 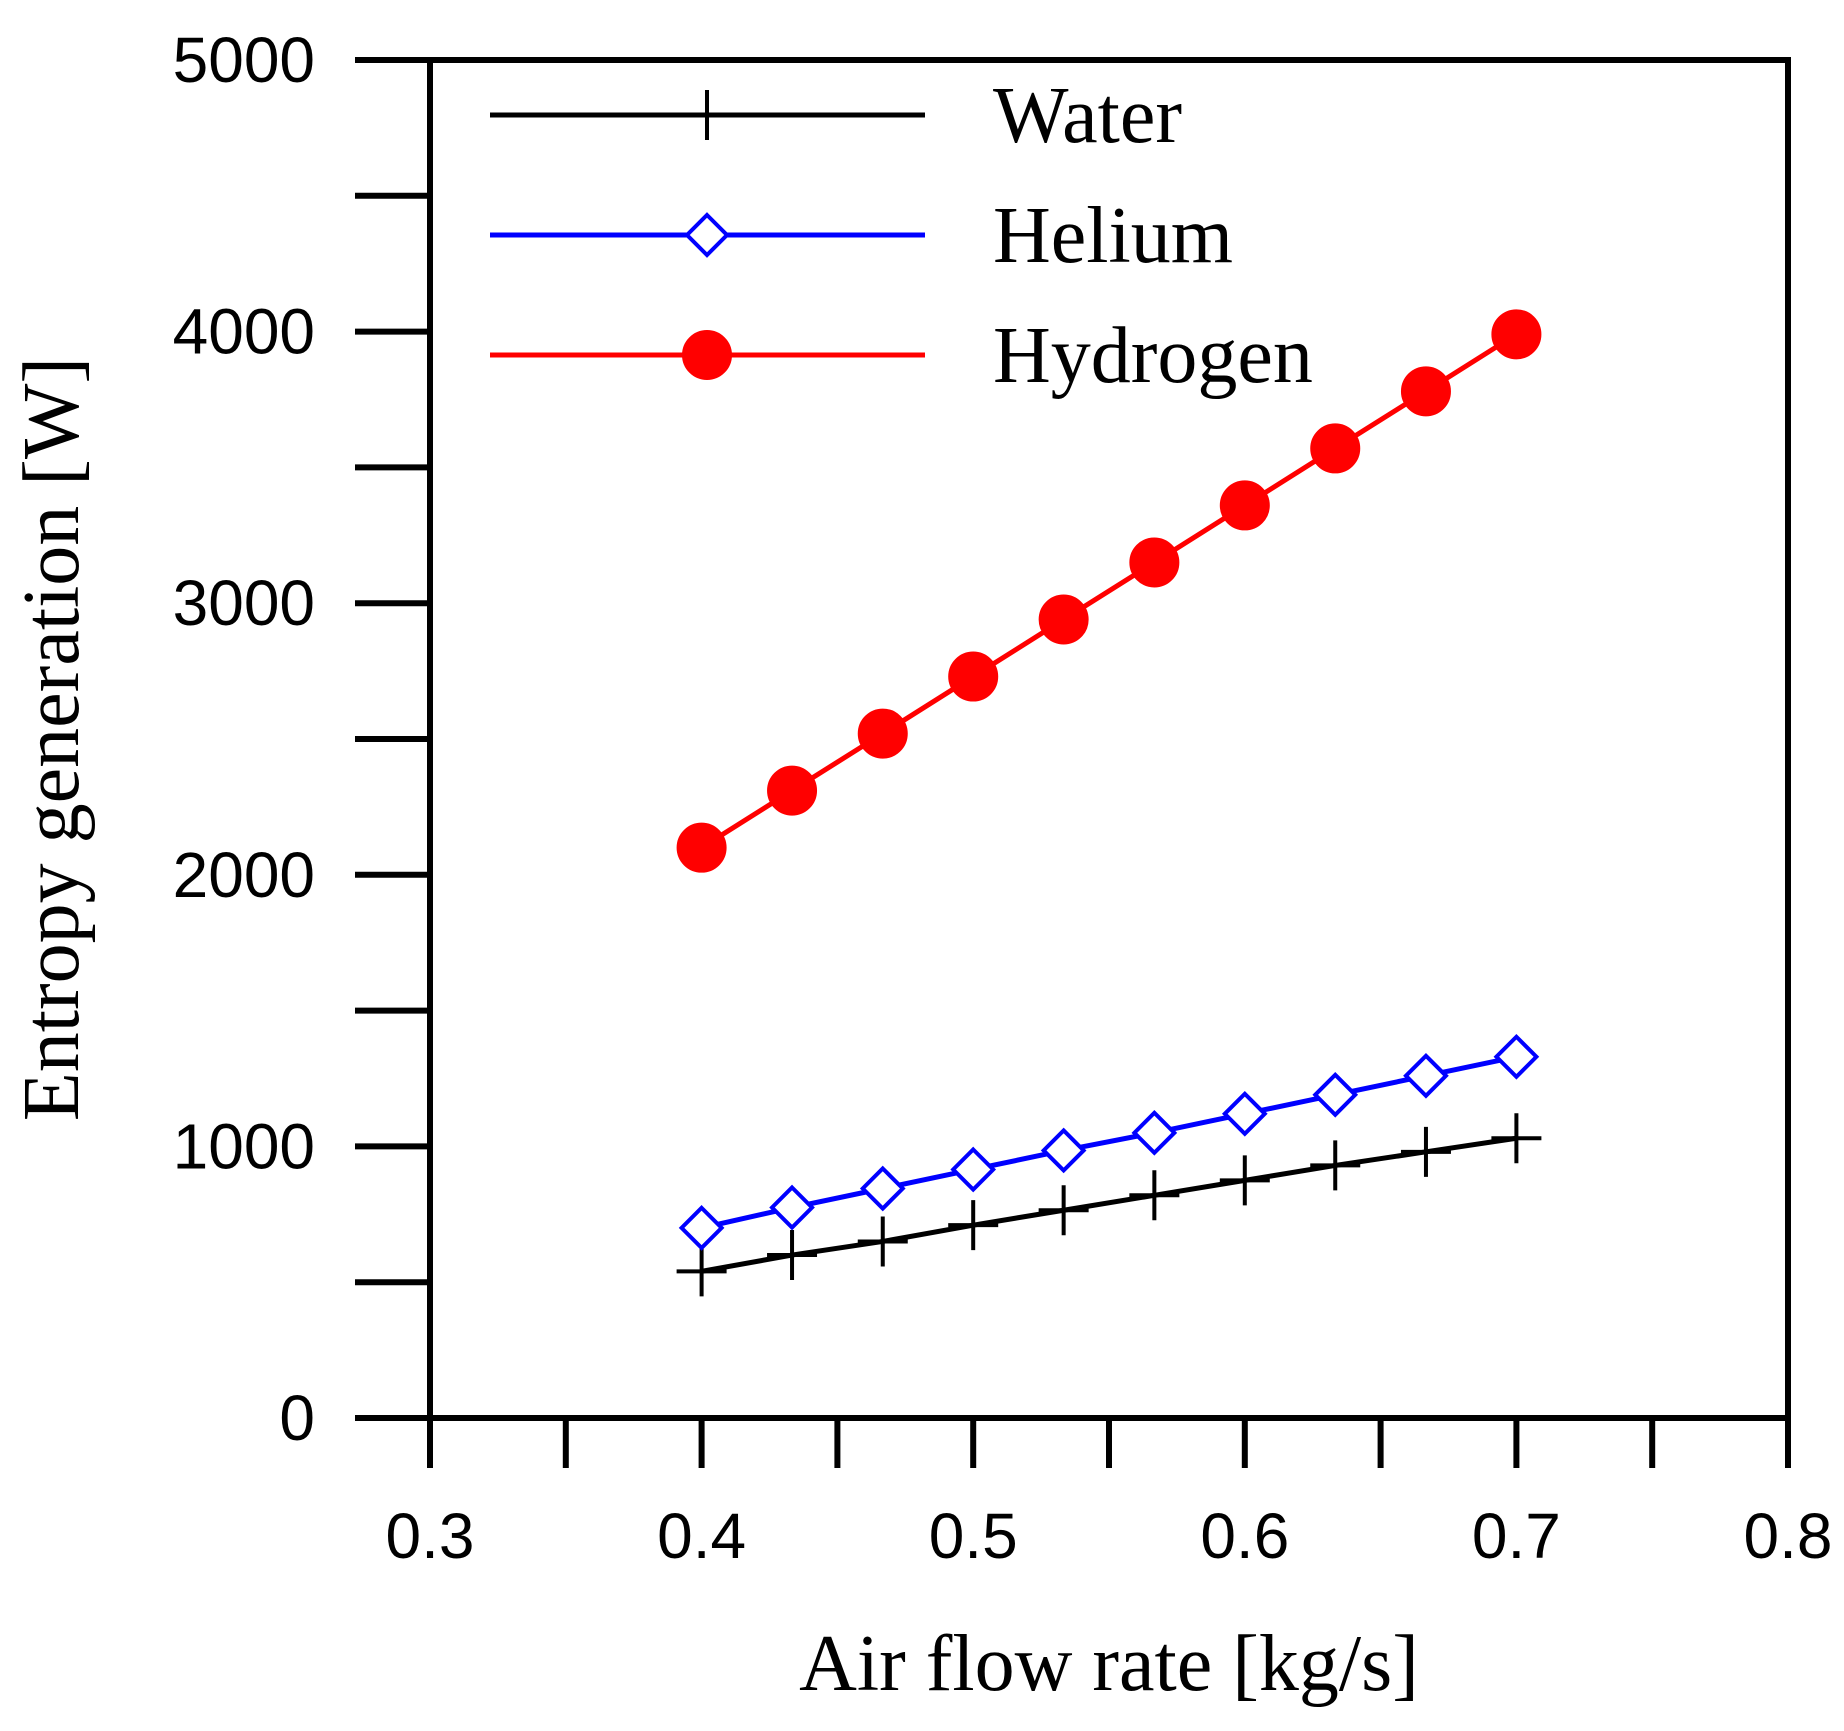 What do you see at coordinates (707, 115) in the screenshot?
I see `legend-marker-water` at bounding box center [707, 115].